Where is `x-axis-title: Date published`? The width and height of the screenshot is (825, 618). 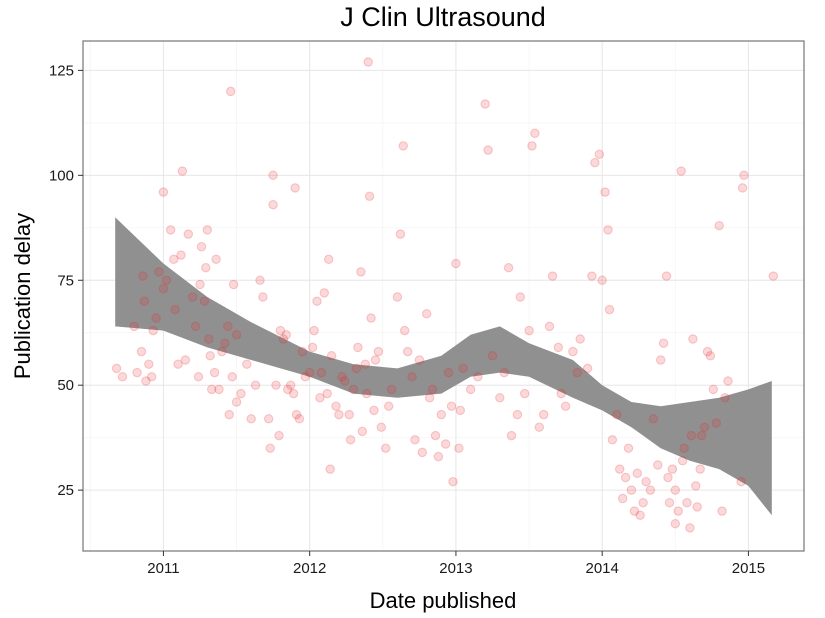 x-axis-title: Date published is located at coordinates (443, 600).